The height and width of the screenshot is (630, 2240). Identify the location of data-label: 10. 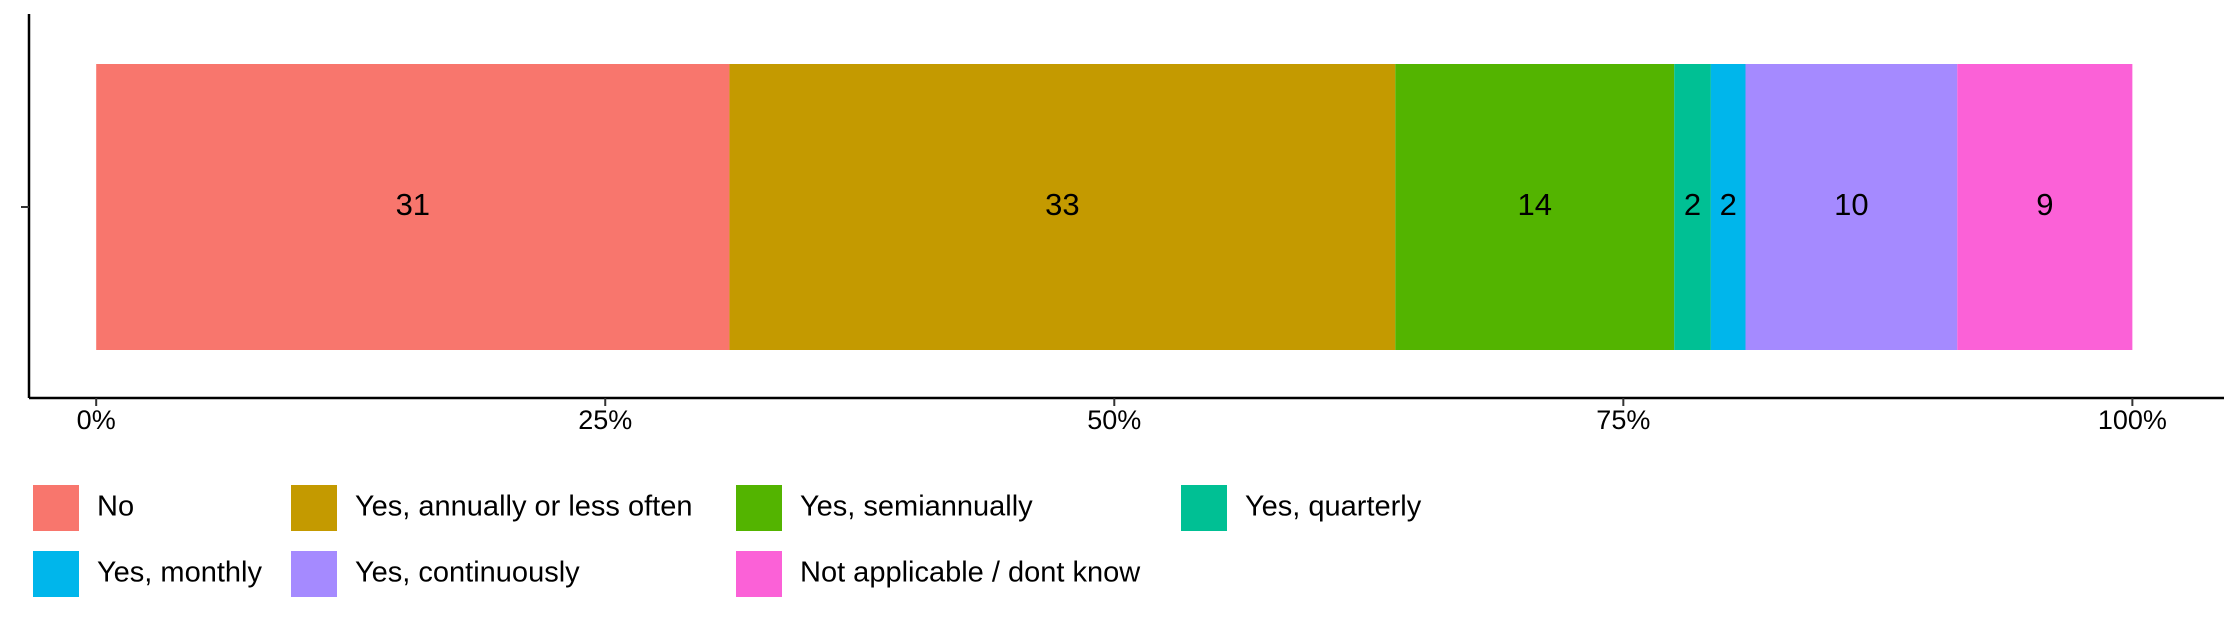
(1851, 204).